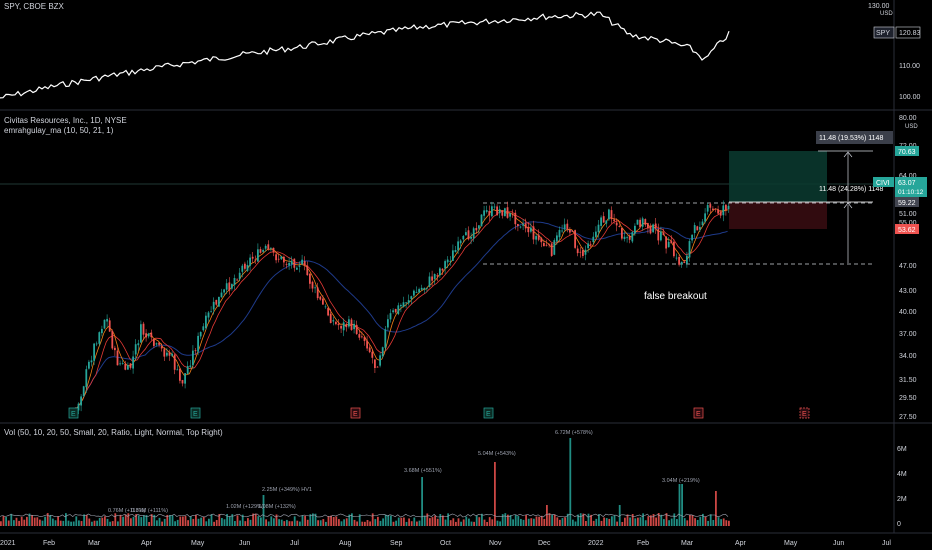  What do you see at coordinates (287, 490) in the screenshot?
I see `vol-annotation: 2.25M (+349%) HV1` at bounding box center [287, 490].